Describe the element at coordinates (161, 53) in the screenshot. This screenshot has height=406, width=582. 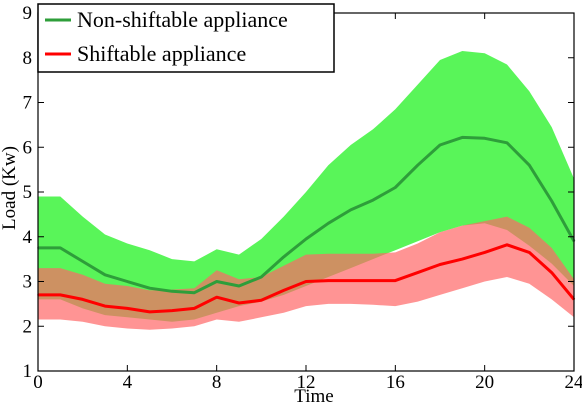
I see `legend-label-shiftable: Shiftable appliance` at that location.